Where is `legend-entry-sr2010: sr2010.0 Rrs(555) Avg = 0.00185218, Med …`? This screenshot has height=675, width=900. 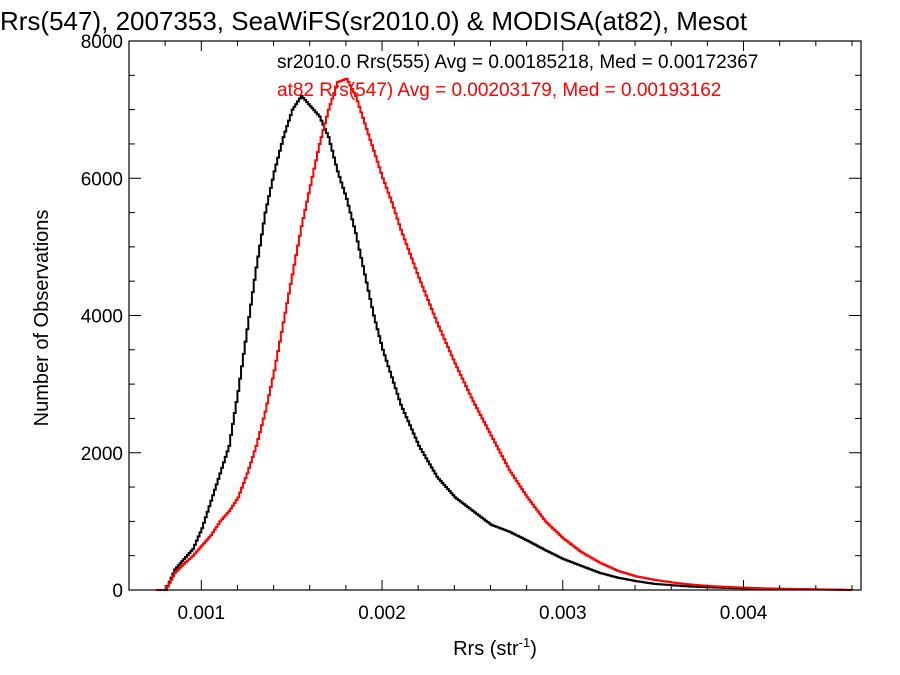
legend-entry-sr2010: sr2010.0 Rrs(555) Avg = 0.00185218, Med … is located at coordinates (517, 62).